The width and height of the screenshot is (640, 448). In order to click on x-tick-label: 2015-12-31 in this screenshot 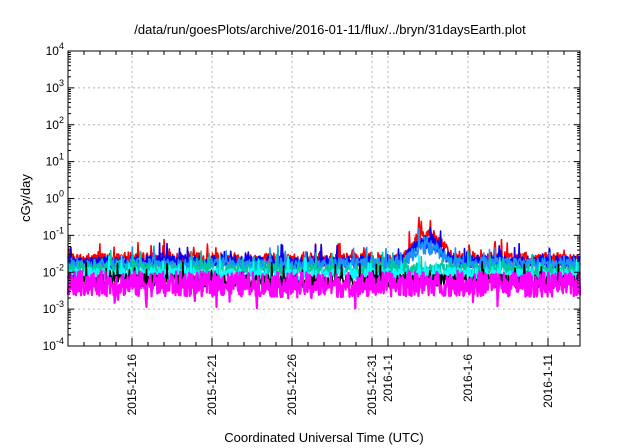, I will do `click(372, 385)`.